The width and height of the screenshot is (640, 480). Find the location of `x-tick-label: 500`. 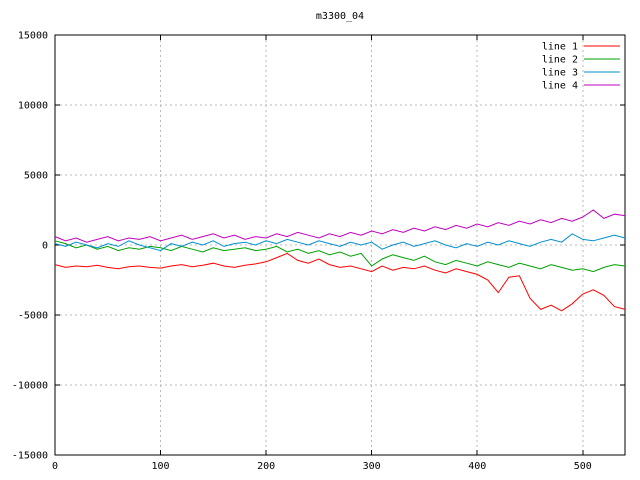

x-tick-label: 500 is located at coordinates (583, 466).